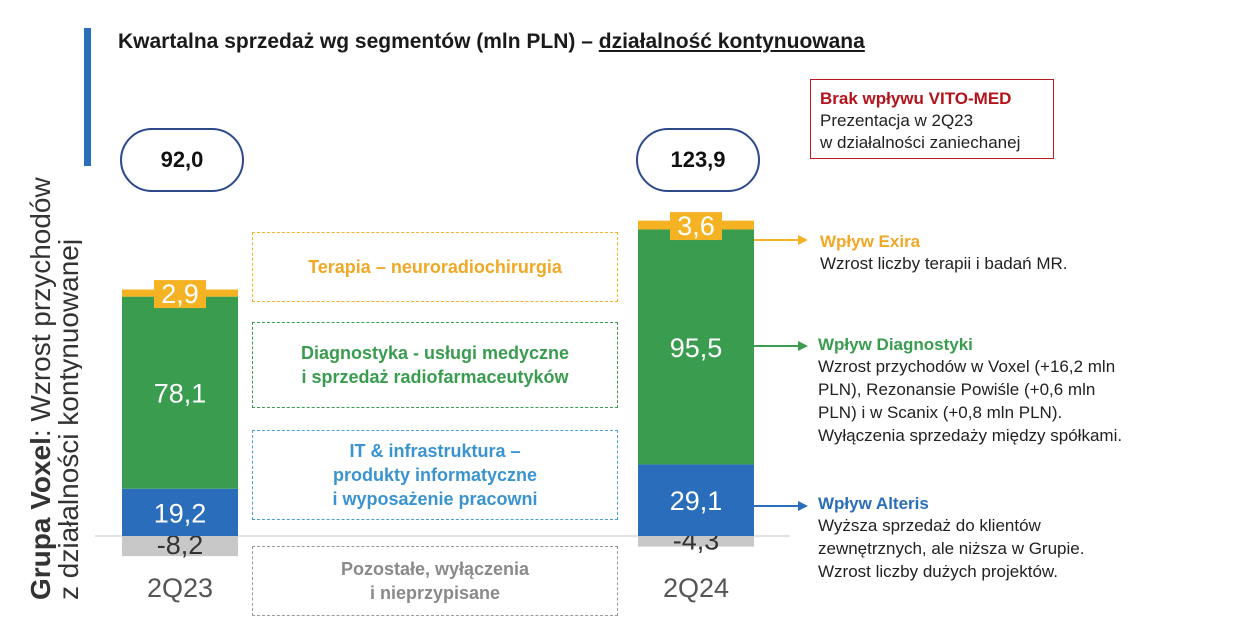 The width and height of the screenshot is (1233, 633). I want to click on arrow-alteris-head, so click(803, 506).